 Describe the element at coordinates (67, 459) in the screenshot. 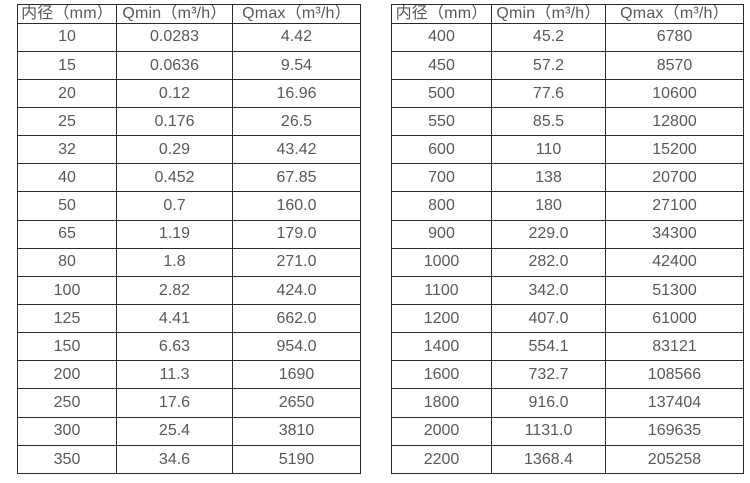

I see `table-cell: 350` at that location.